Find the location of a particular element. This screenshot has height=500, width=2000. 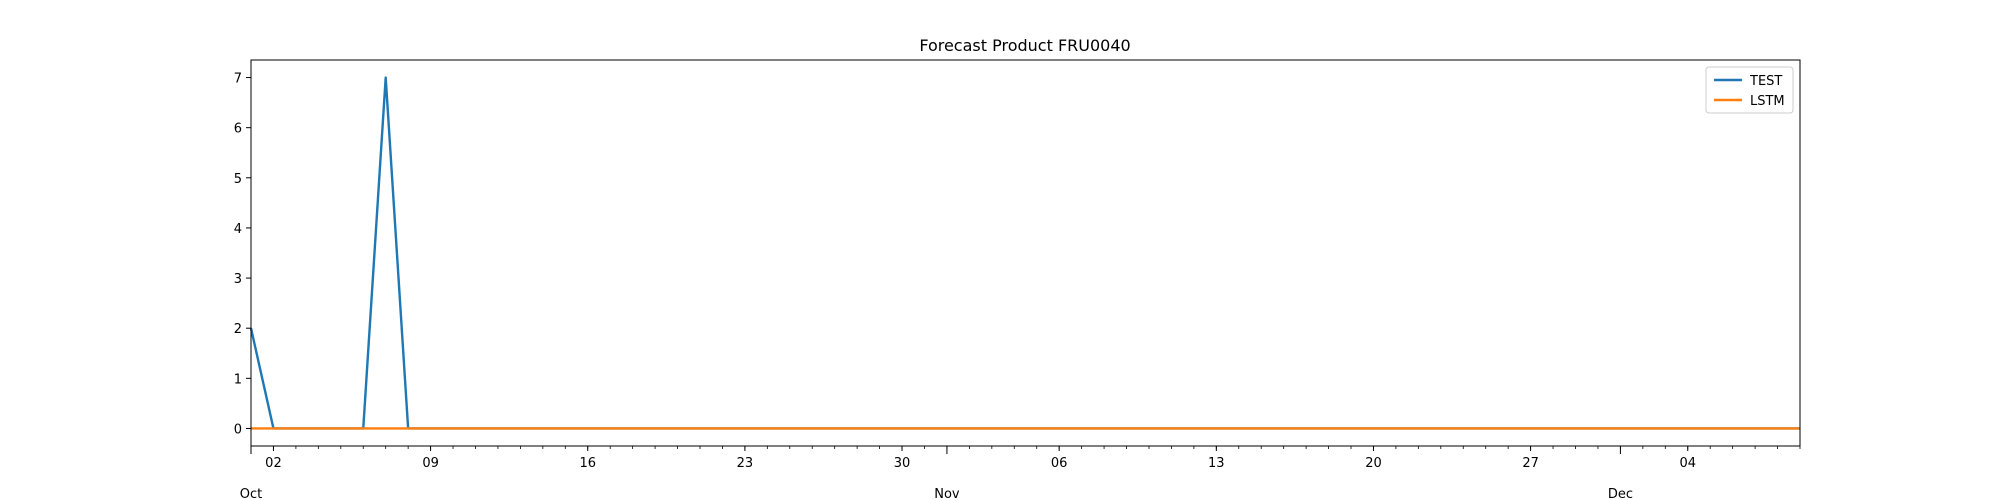

legend: TEST LSTM is located at coordinates (1749, 90).